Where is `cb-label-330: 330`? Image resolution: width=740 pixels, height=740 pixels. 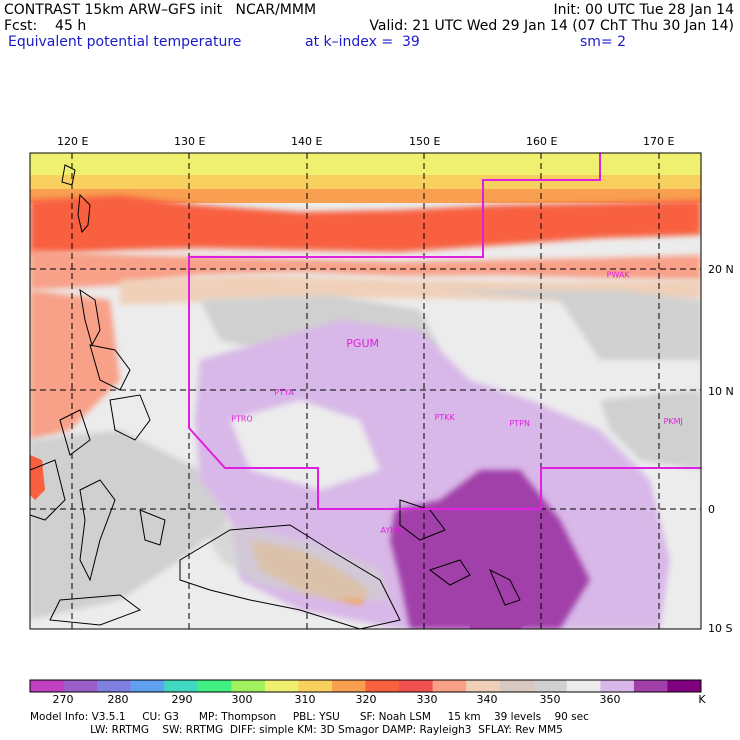
cb-label-330: 330 is located at coordinates (427, 699).